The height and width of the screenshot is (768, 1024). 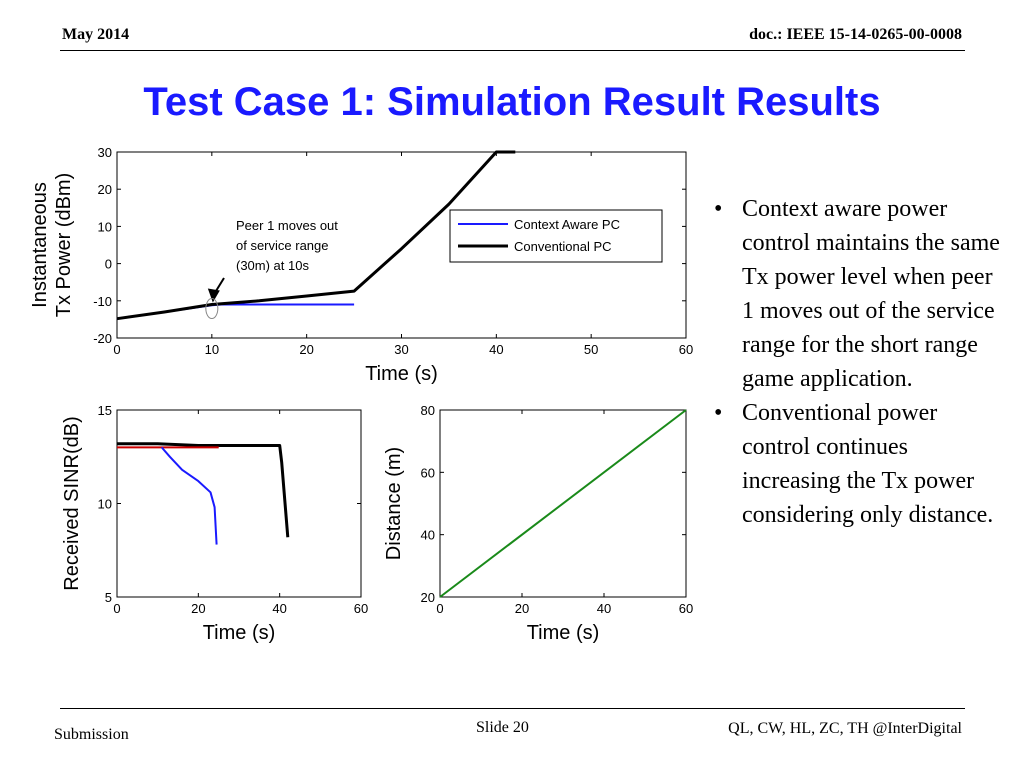 I want to click on y-axis-label: Received SINR(dB), so click(x=72, y=503).